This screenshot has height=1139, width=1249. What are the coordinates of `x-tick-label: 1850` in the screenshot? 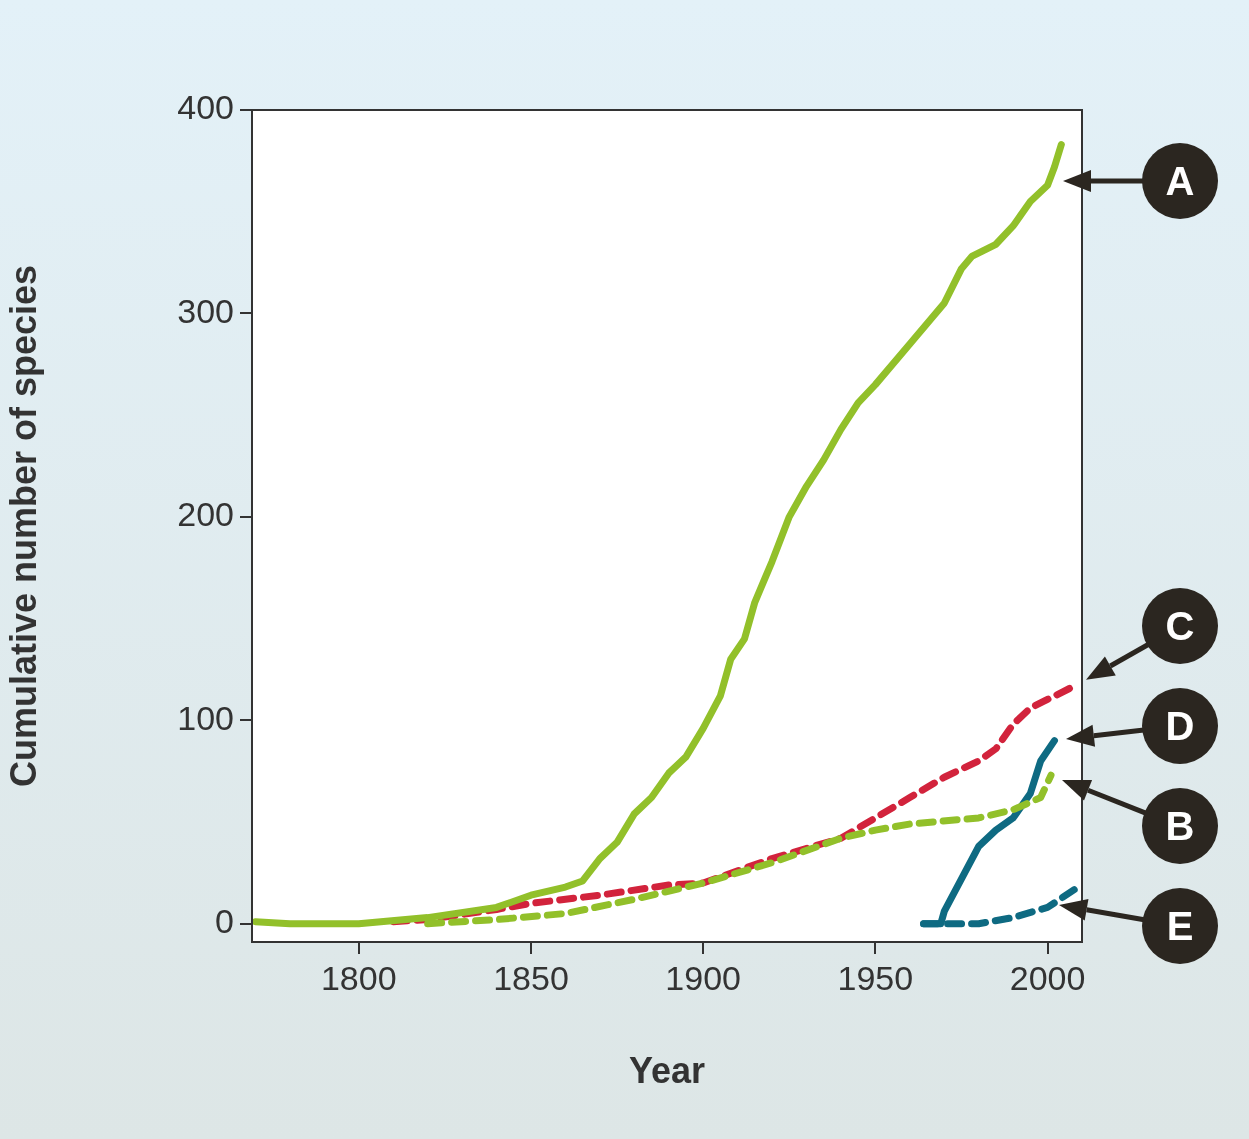 It's located at (531, 977).